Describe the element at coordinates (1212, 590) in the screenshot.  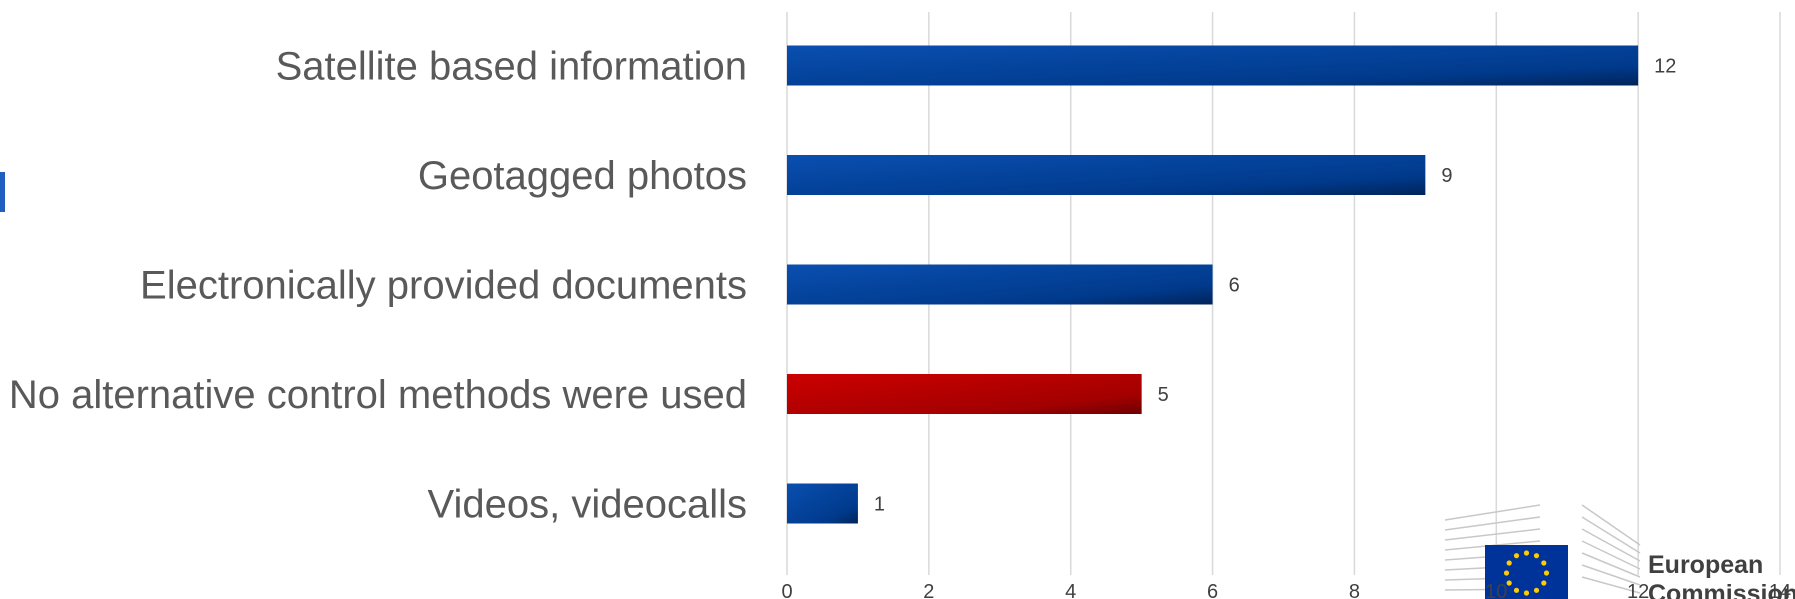
I see `x-tick-label-3: 6` at that location.